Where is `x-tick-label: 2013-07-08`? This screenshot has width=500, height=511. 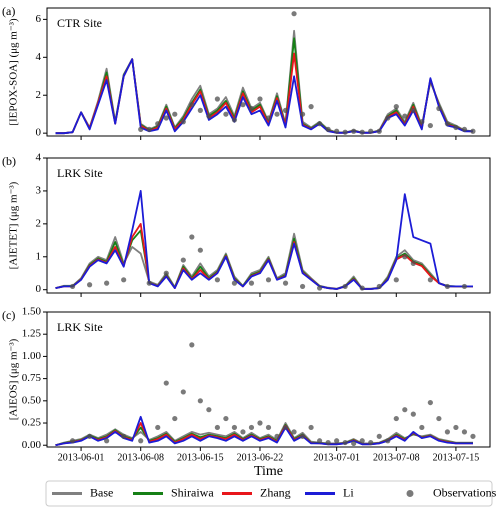
x-tick-label: 2013-07-08 is located at coordinates (396, 457).